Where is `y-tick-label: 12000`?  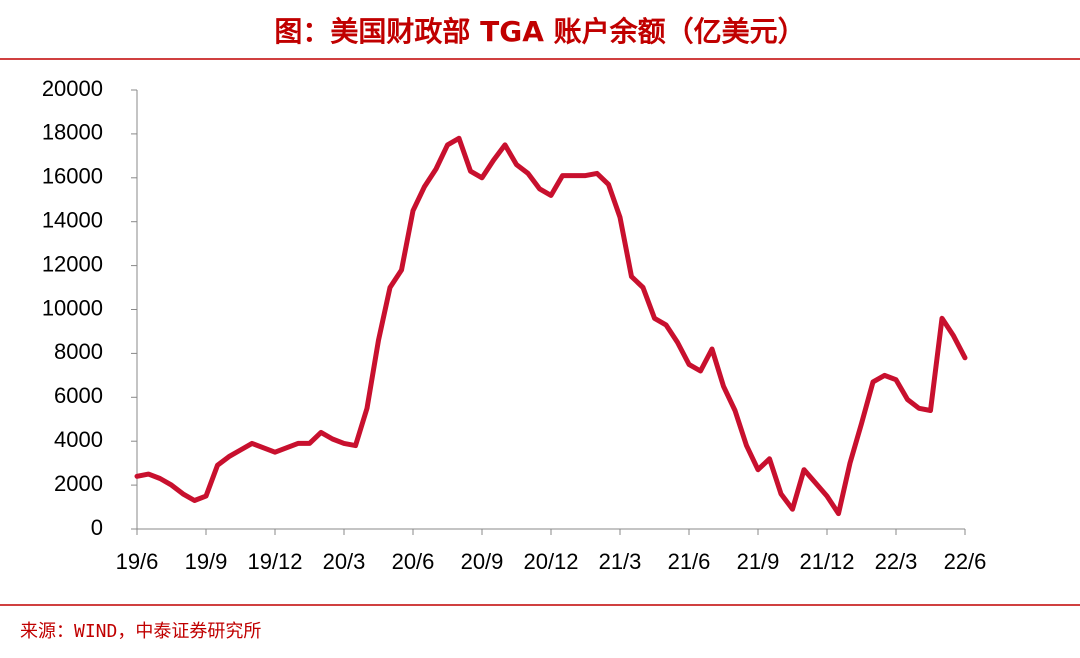 y-tick-label: 12000 is located at coordinates (72, 263).